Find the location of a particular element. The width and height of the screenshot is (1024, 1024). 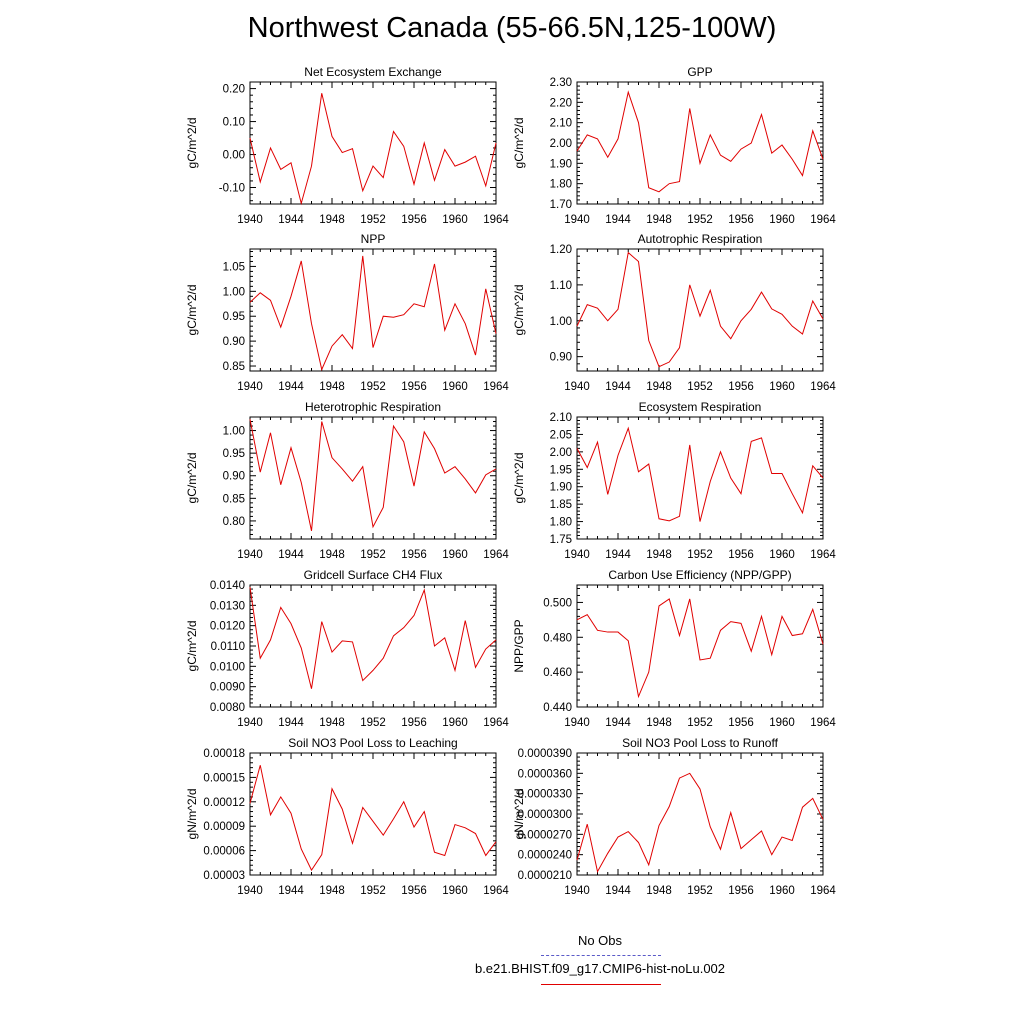

y-tick-label: 1.90 is located at coordinates (561, 488).